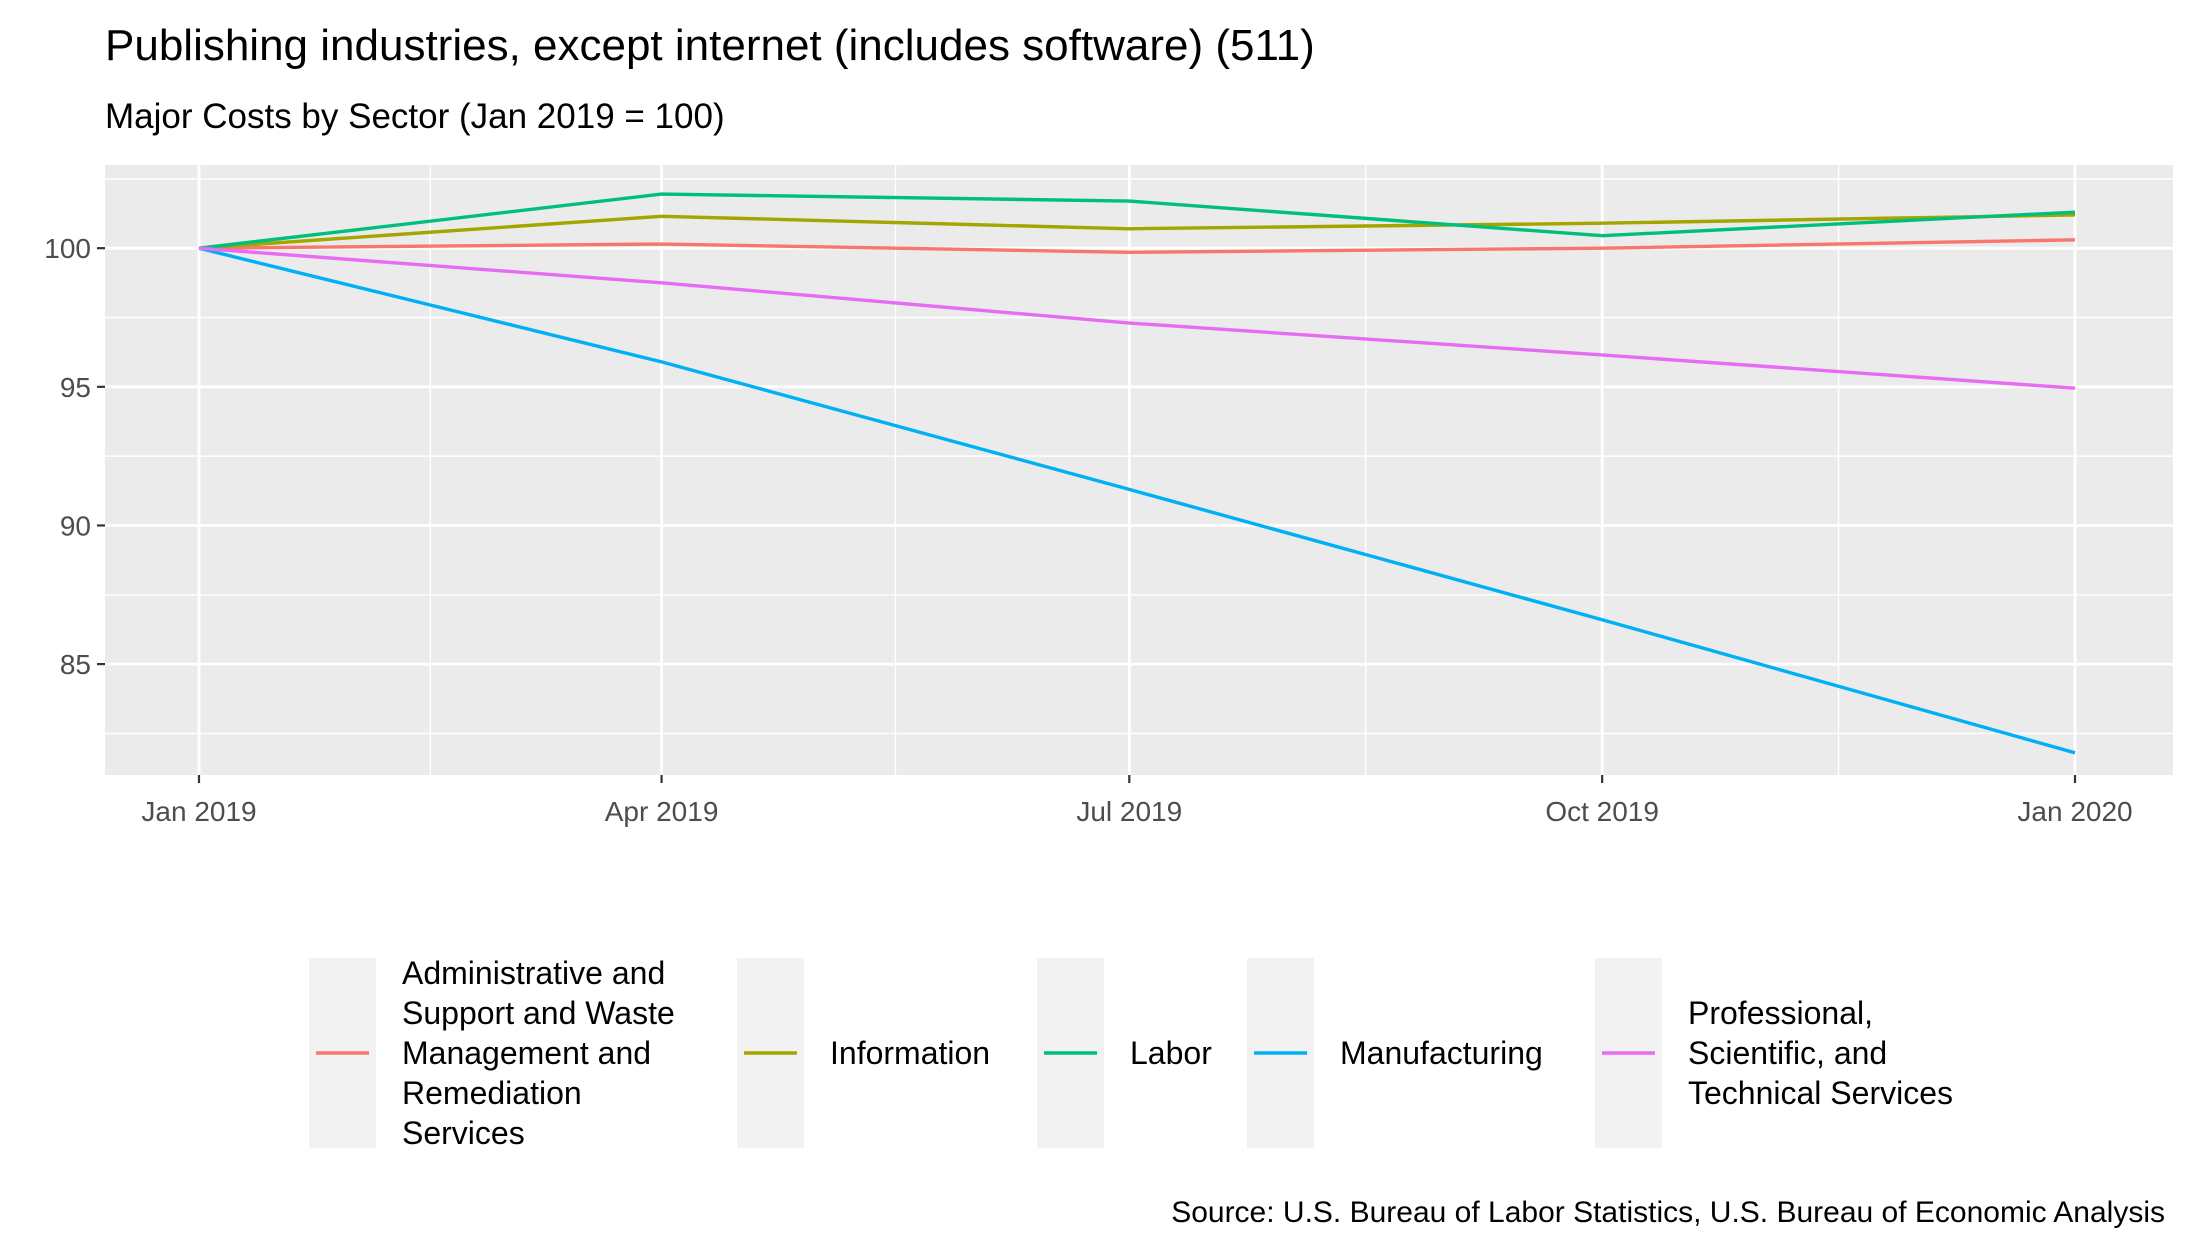  What do you see at coordinates (1129, 811) in the screenshot?
I see `x-tick-label: Jul 2019` at bounding box center [1129, 811].